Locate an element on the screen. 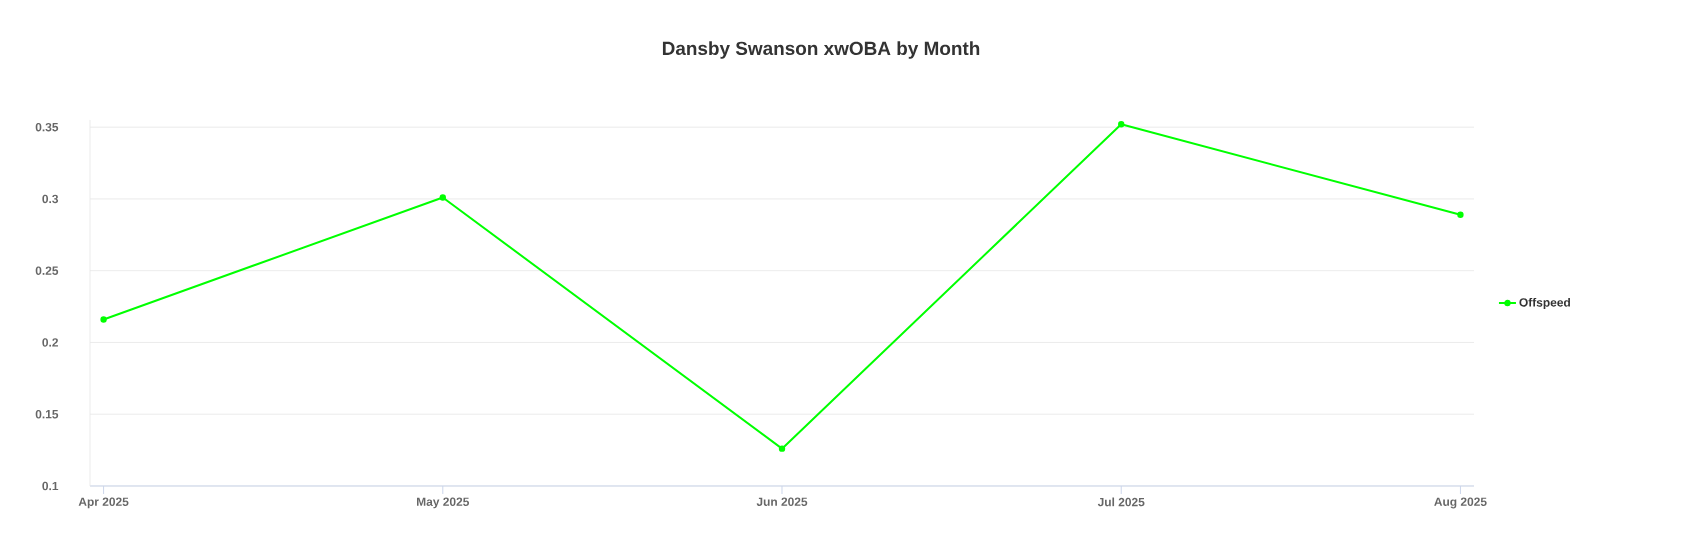 This screenshot has width=1682, height=539. y-tick-label: 0.2 is located at coordinates (50, 342).